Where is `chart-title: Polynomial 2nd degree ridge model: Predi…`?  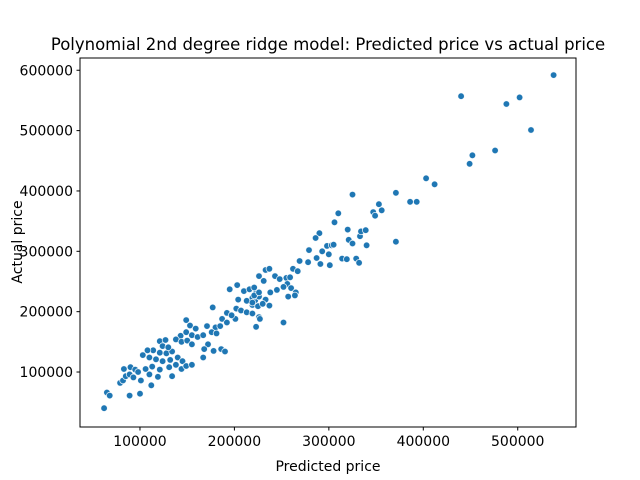 chart-title: Polynomial 2nd degree ridge model: Predi… is located at coordinates (328, 44).